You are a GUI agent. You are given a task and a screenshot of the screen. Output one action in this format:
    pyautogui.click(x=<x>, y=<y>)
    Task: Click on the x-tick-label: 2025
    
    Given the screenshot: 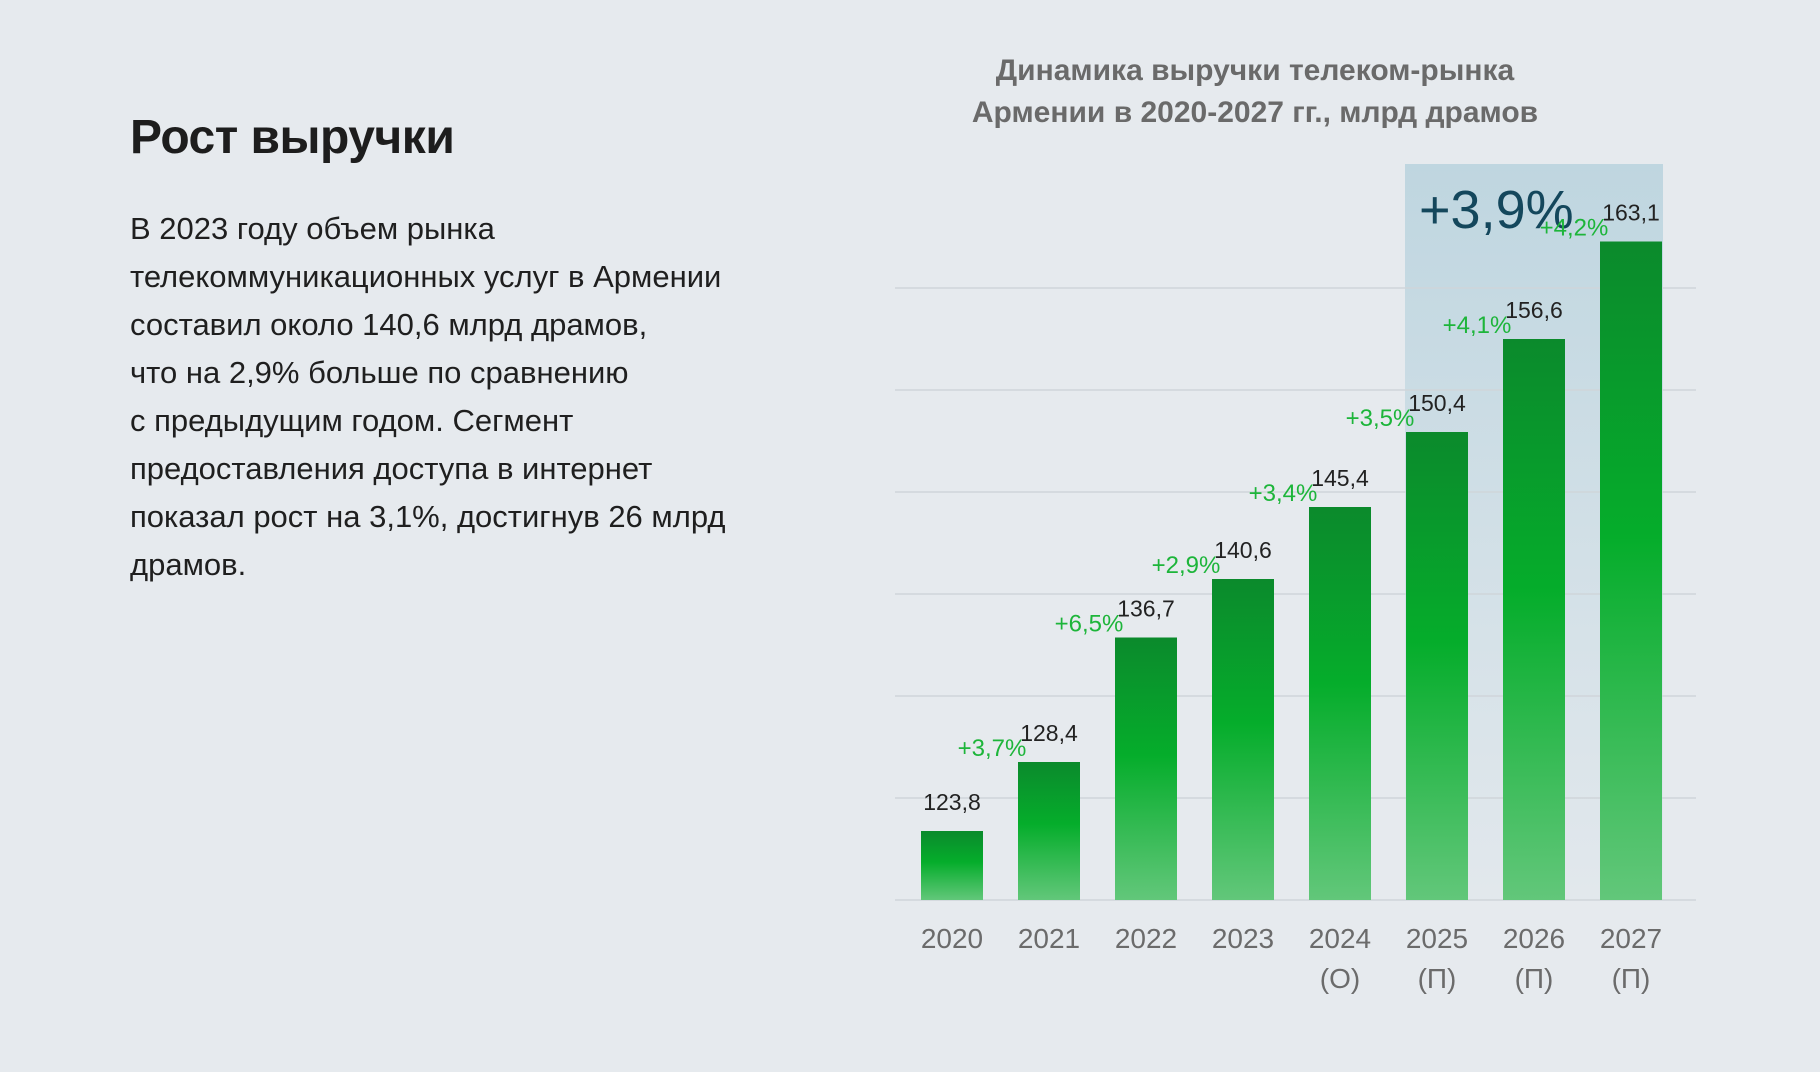 What is the action you would take?
    pyautogui.click(x=1437, y=938)
    